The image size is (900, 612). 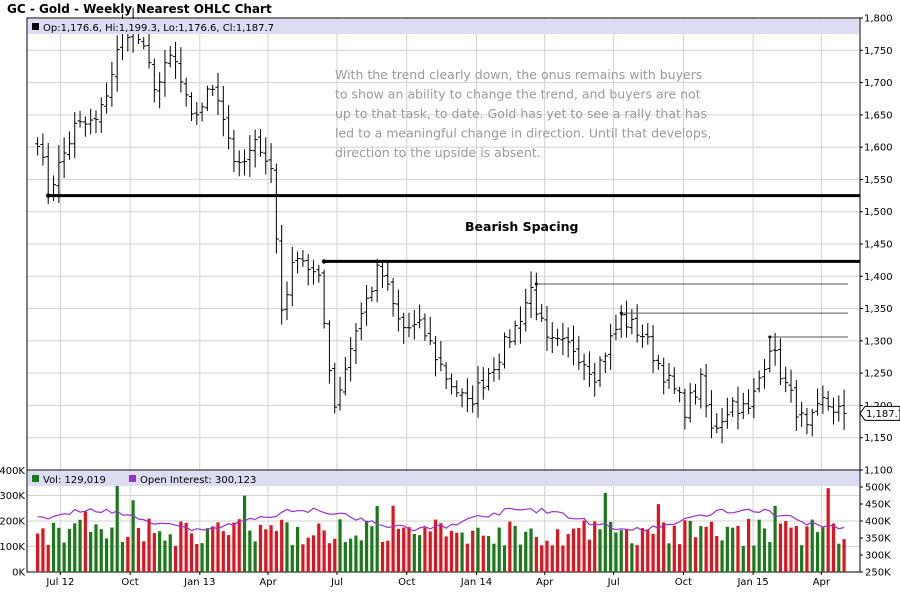 What do you see at coordinates (336, 582) in the screenshot?
I see `x-tick-label: Jul` at bounding box center [336, 582].